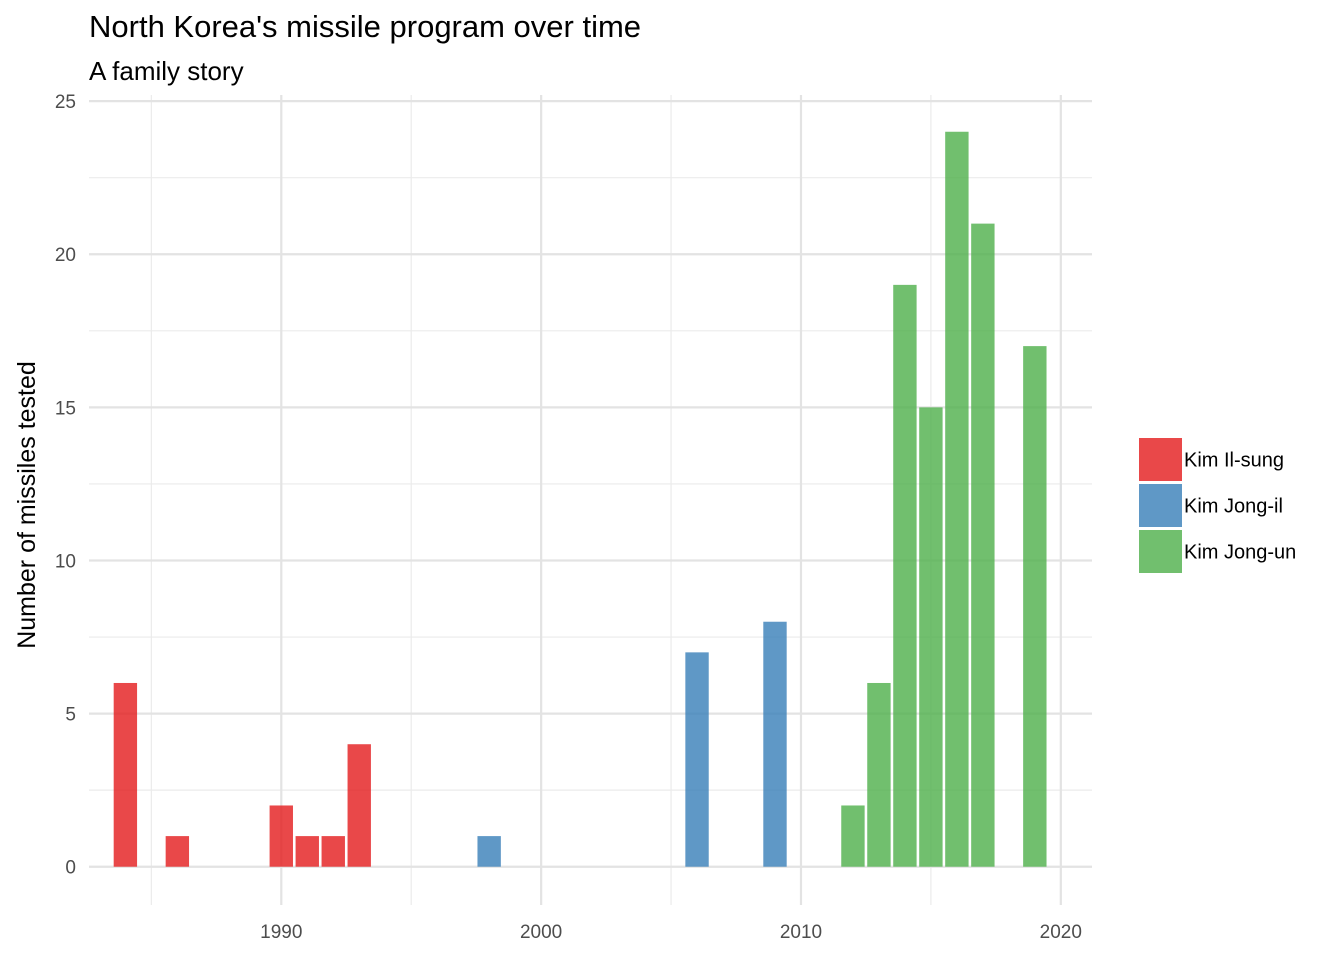  Describe the element at coordinates (65, 255) in the screenshot. I see `y-tick-label: 20` at that location.